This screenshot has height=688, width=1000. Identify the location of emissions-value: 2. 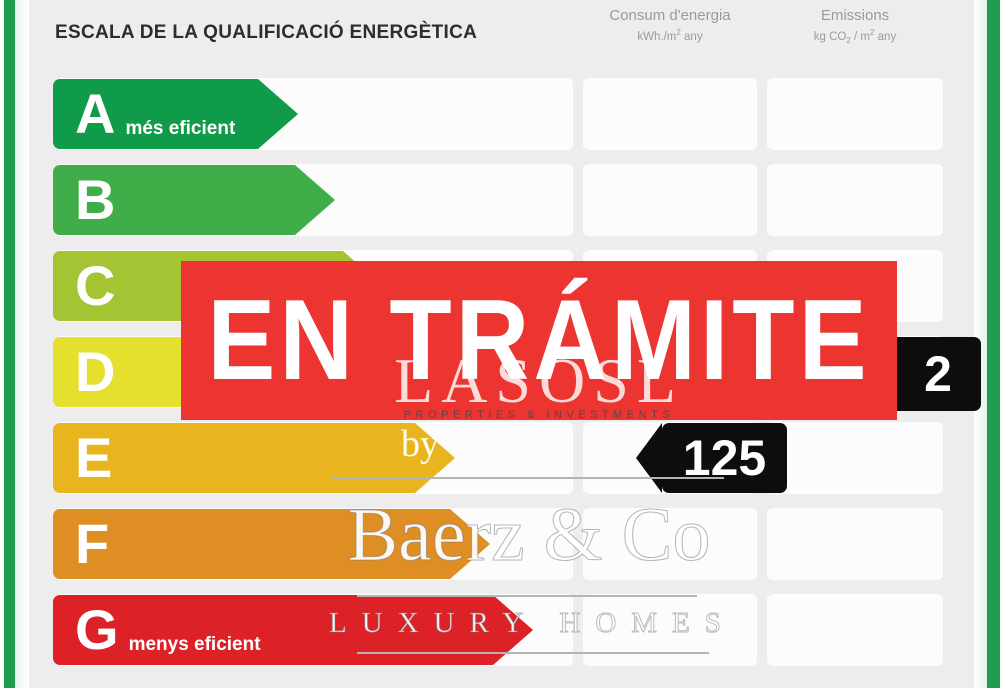
(938, 374).